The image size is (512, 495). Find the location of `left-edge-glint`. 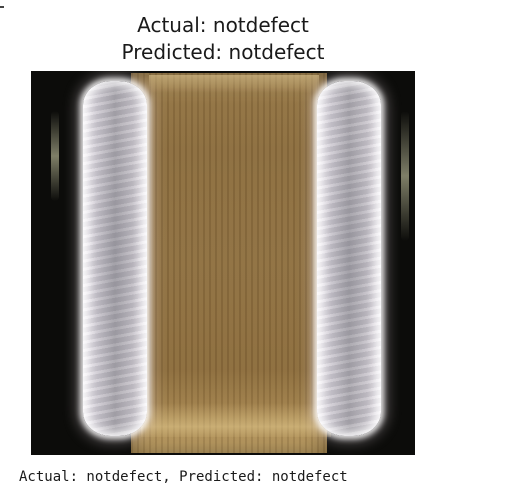

left-edge-glint is located at coordinates (55, 156).